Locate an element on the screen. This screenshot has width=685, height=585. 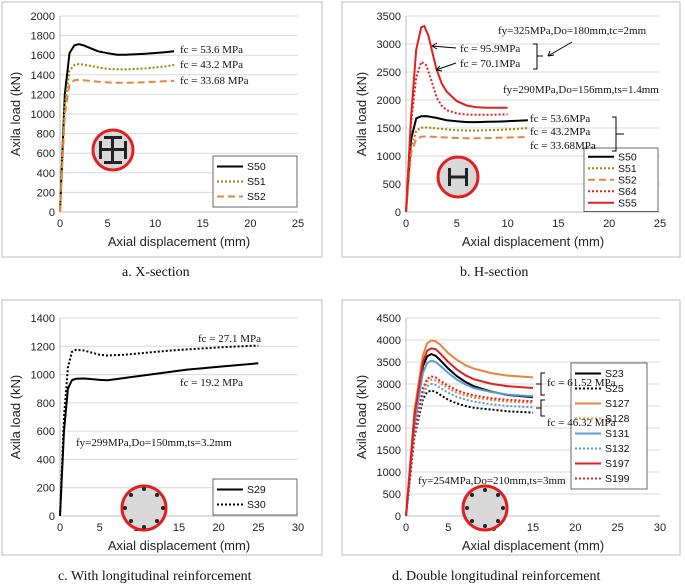
series-line-S199 is located at coordinates (469, 446).